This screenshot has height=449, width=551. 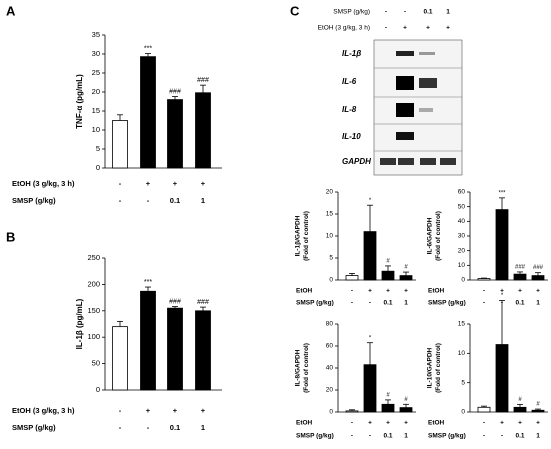 What do you see at coordinates (330, 368) in the screenshot?
I see `y-tick-label: 40` at bounding box center [330, 368].